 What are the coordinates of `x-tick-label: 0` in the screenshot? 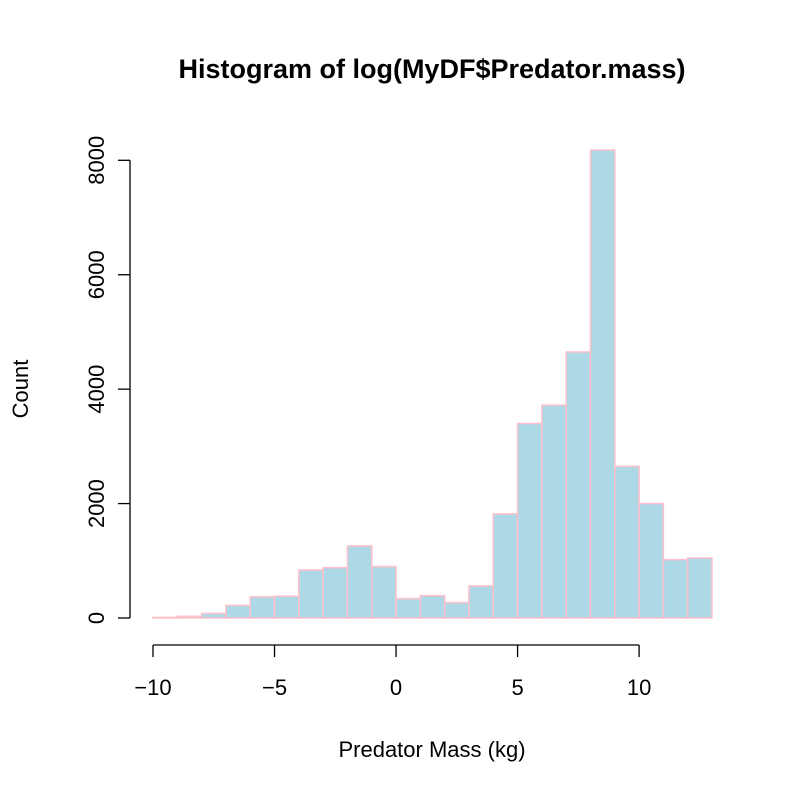 It's located at (396, 687).